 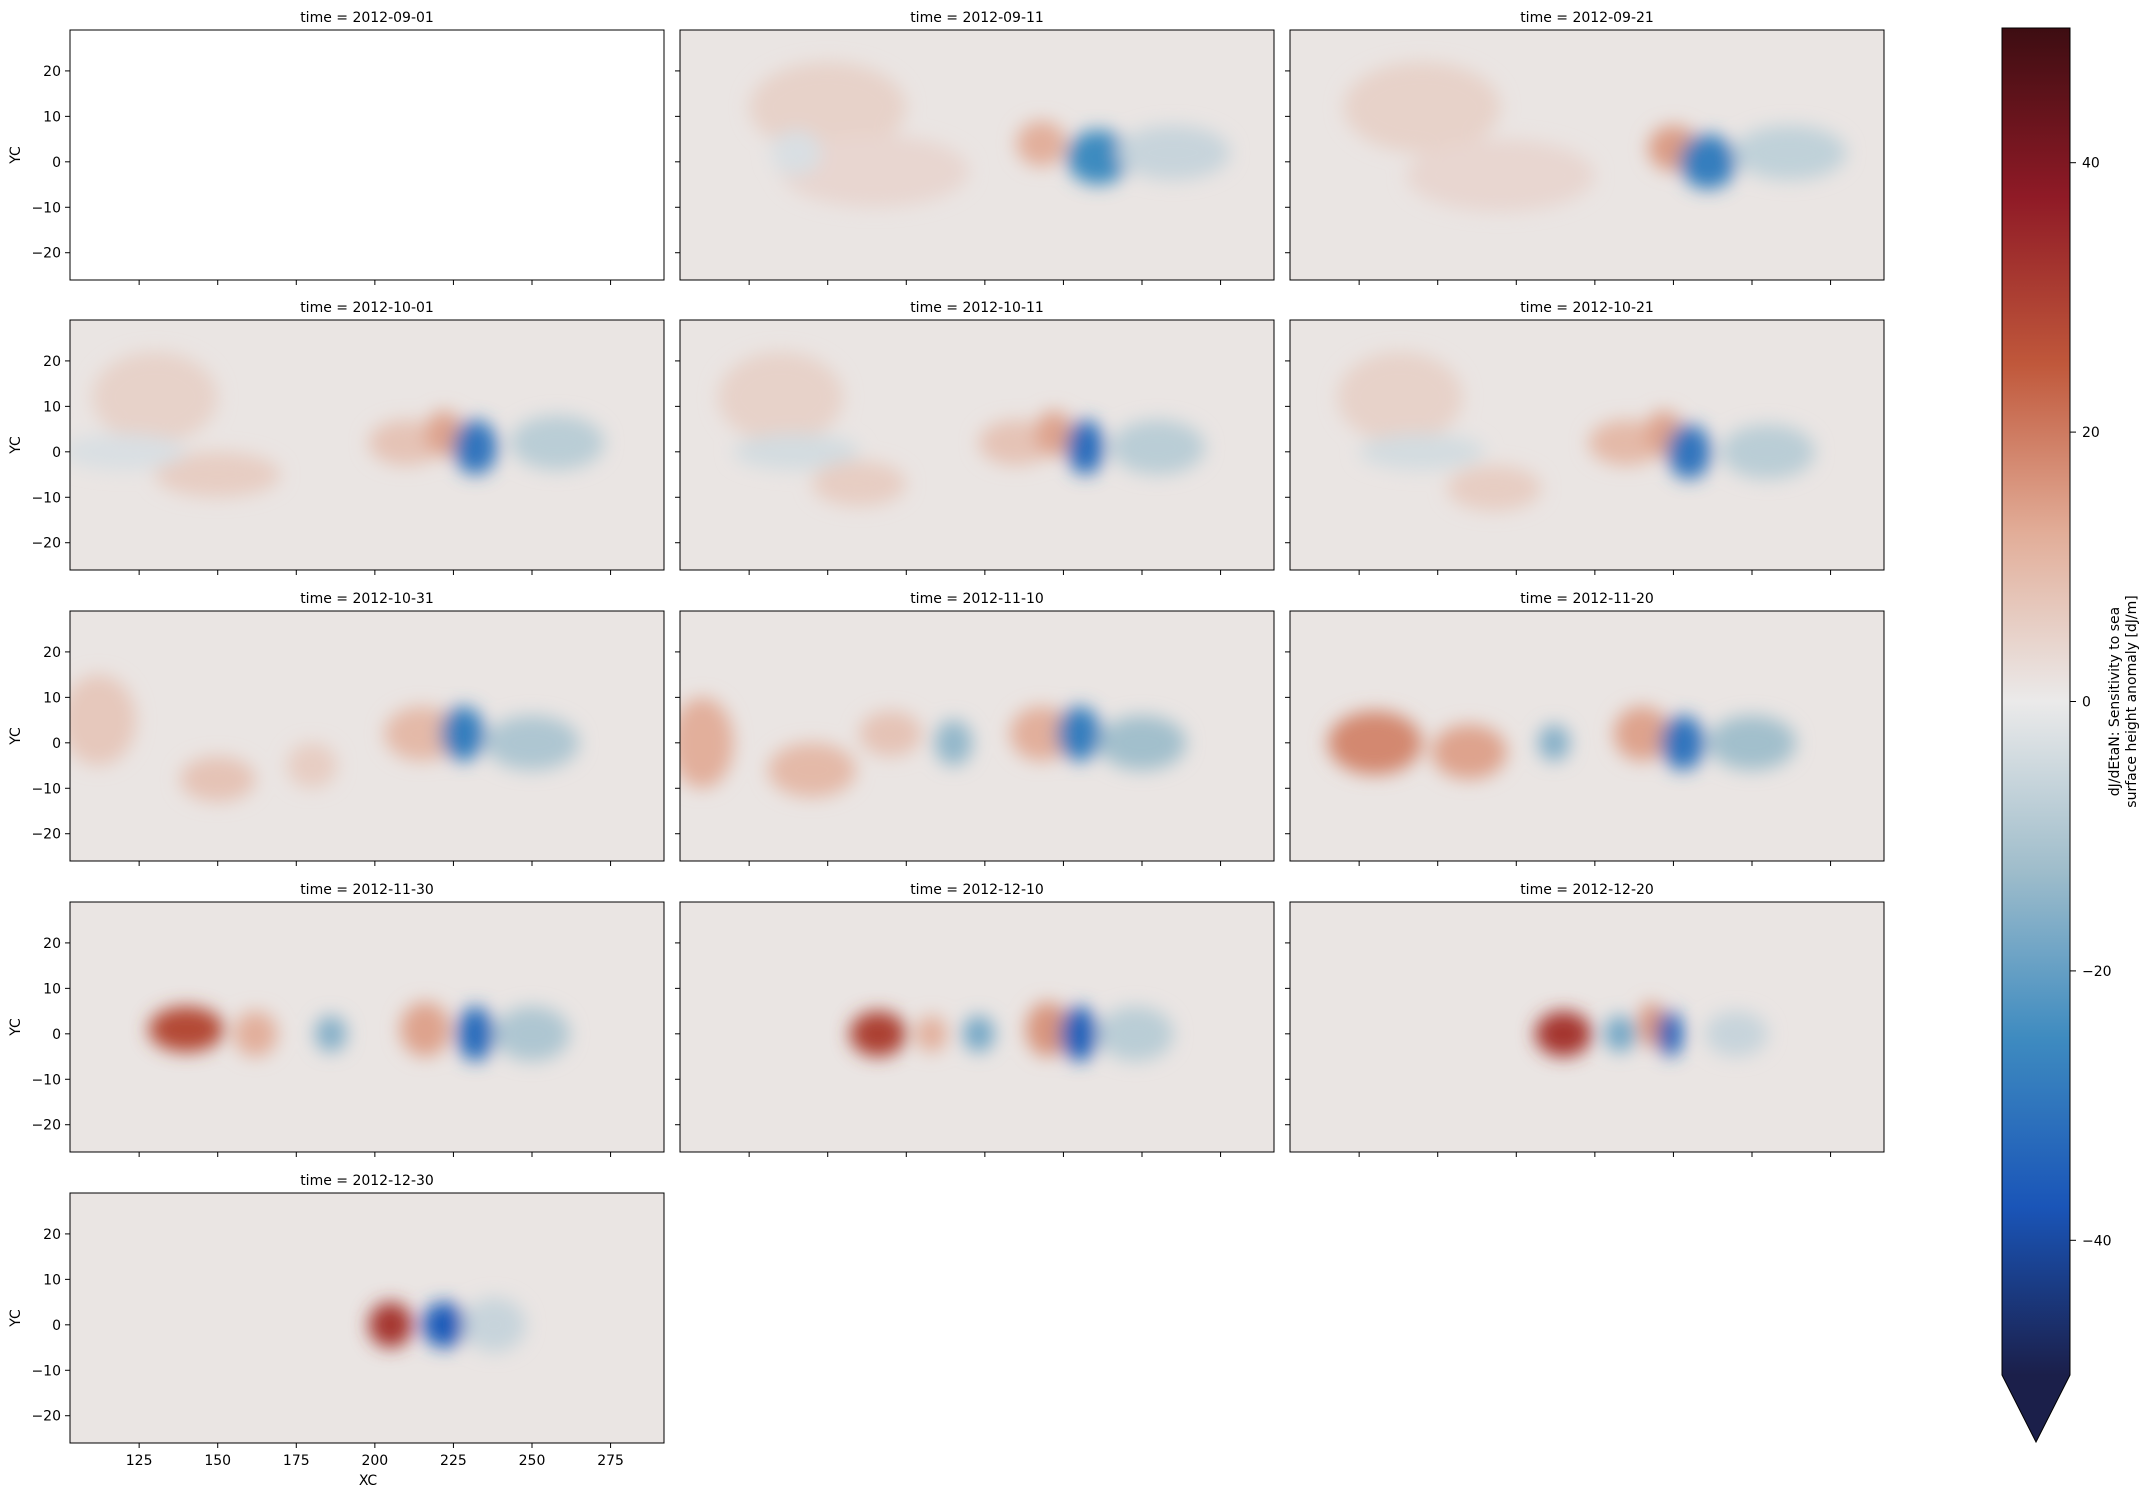 I want to click on colorbar-tick-label: 40, so click(x=2091, y=164).